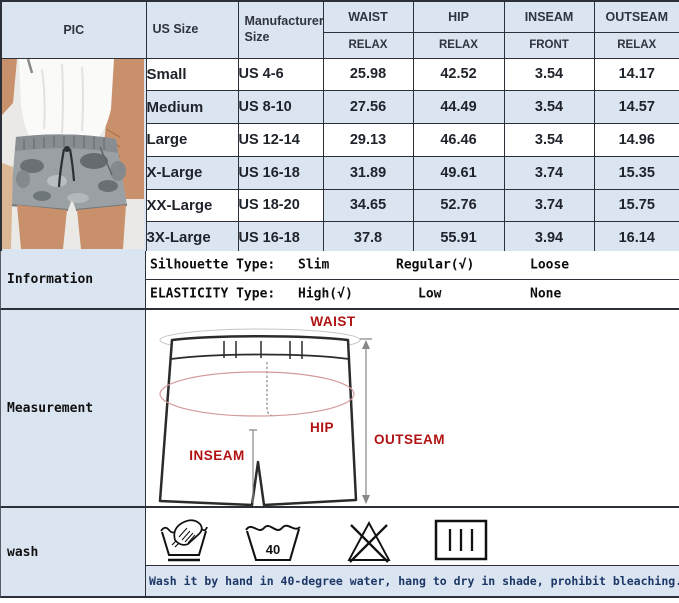 The height and width of the screenshot is (603, 679). What do you see at coordinates (461, 540) in the screenshot?
I see `drip-dry-icon` at bounding box center [461, 540].